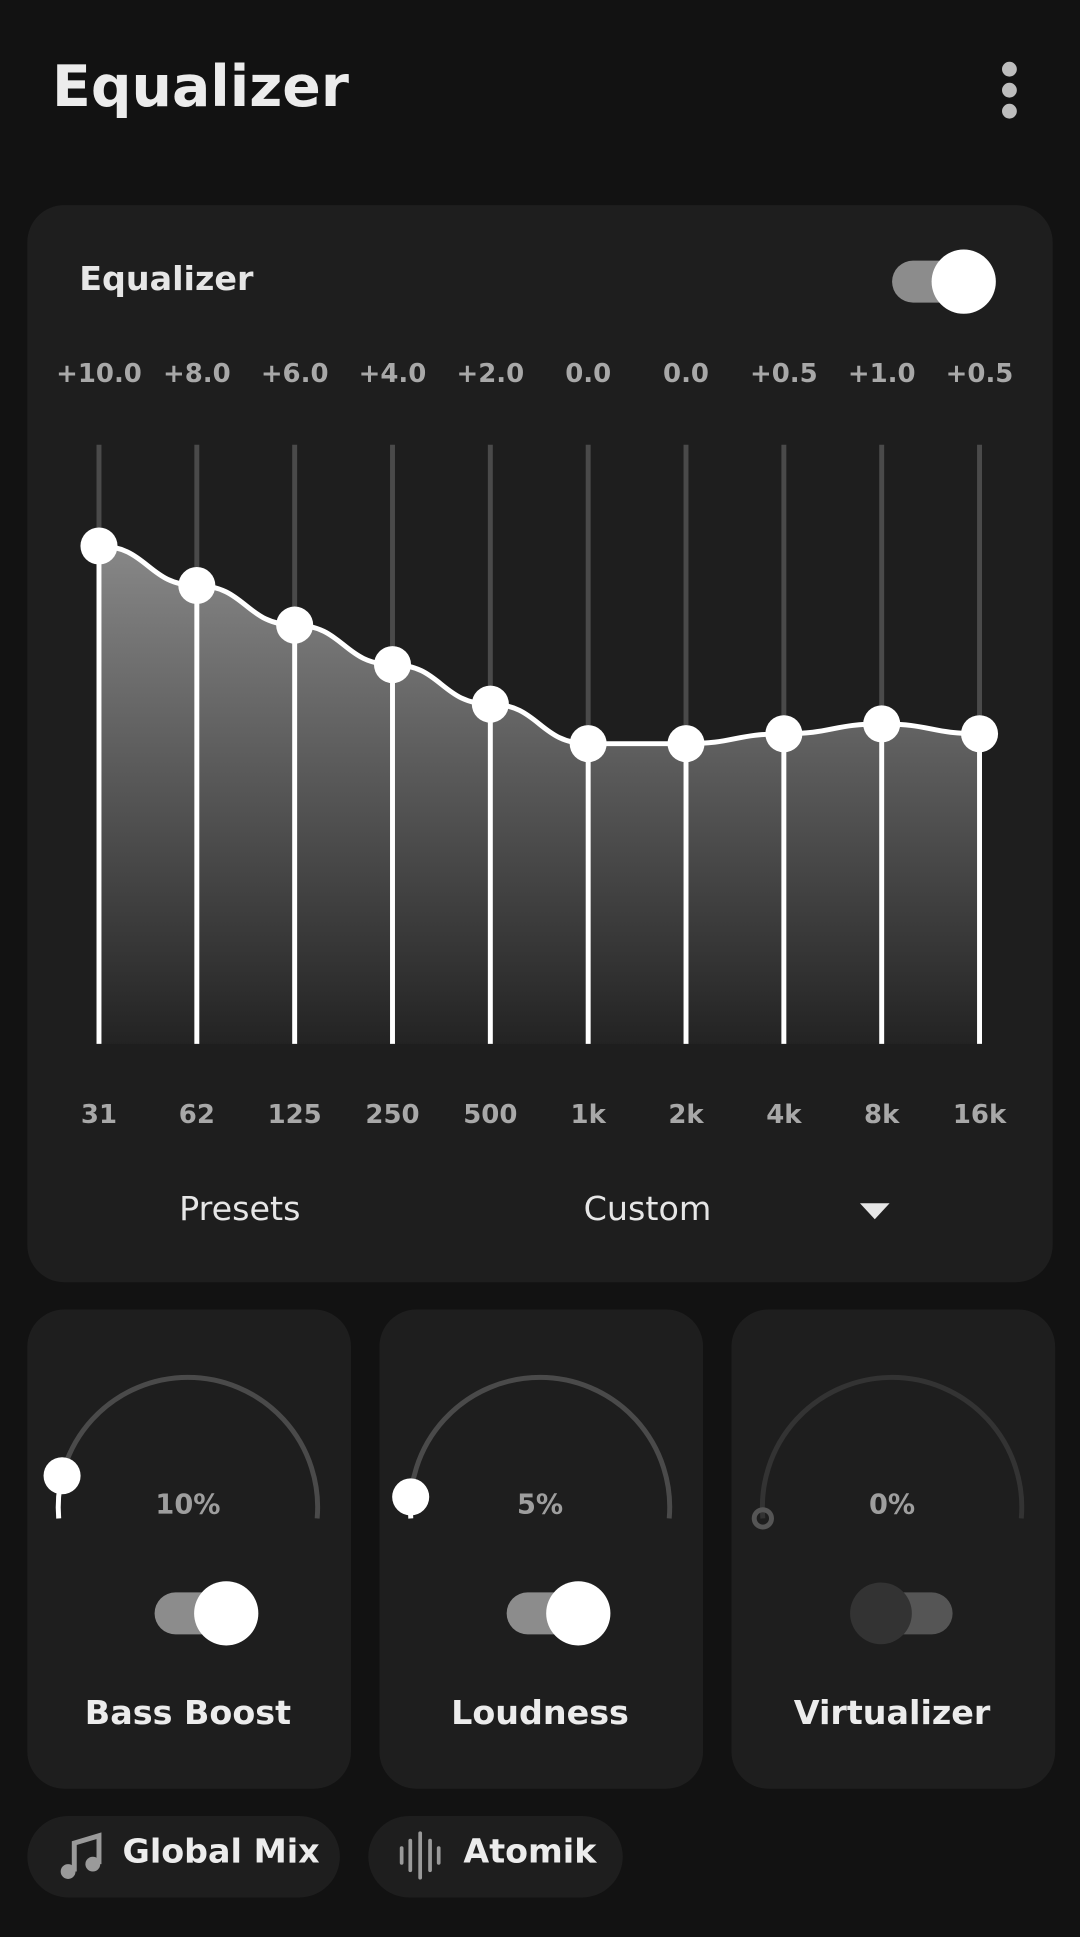 The width and height of the screenshot is (1080, 1937). Describe the element at coordinates (197, 374) in the screenshot. I see `band-gain: +8.0` at that location.